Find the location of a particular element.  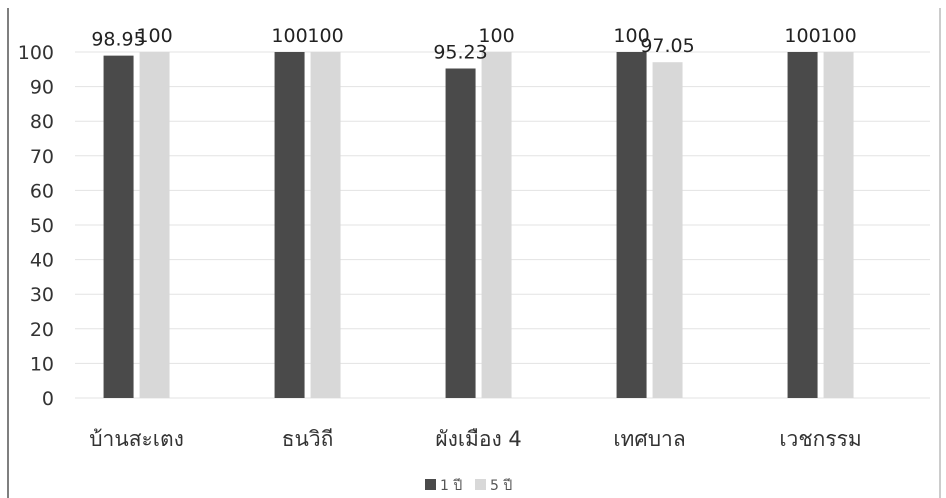

category-label: เทศบาล is located at coordinates (649, 439).